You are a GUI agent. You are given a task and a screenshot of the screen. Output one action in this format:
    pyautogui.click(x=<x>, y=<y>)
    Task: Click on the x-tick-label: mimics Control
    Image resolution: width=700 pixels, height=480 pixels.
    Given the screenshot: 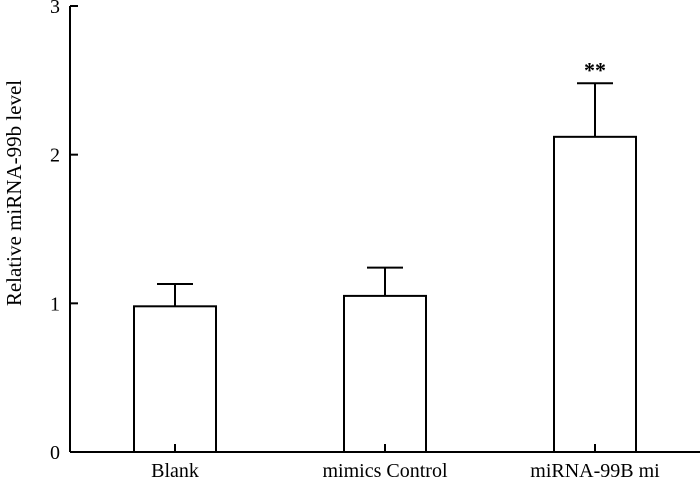 What is the action you would take?
    pyautogui.click(x=385, y=470)
    